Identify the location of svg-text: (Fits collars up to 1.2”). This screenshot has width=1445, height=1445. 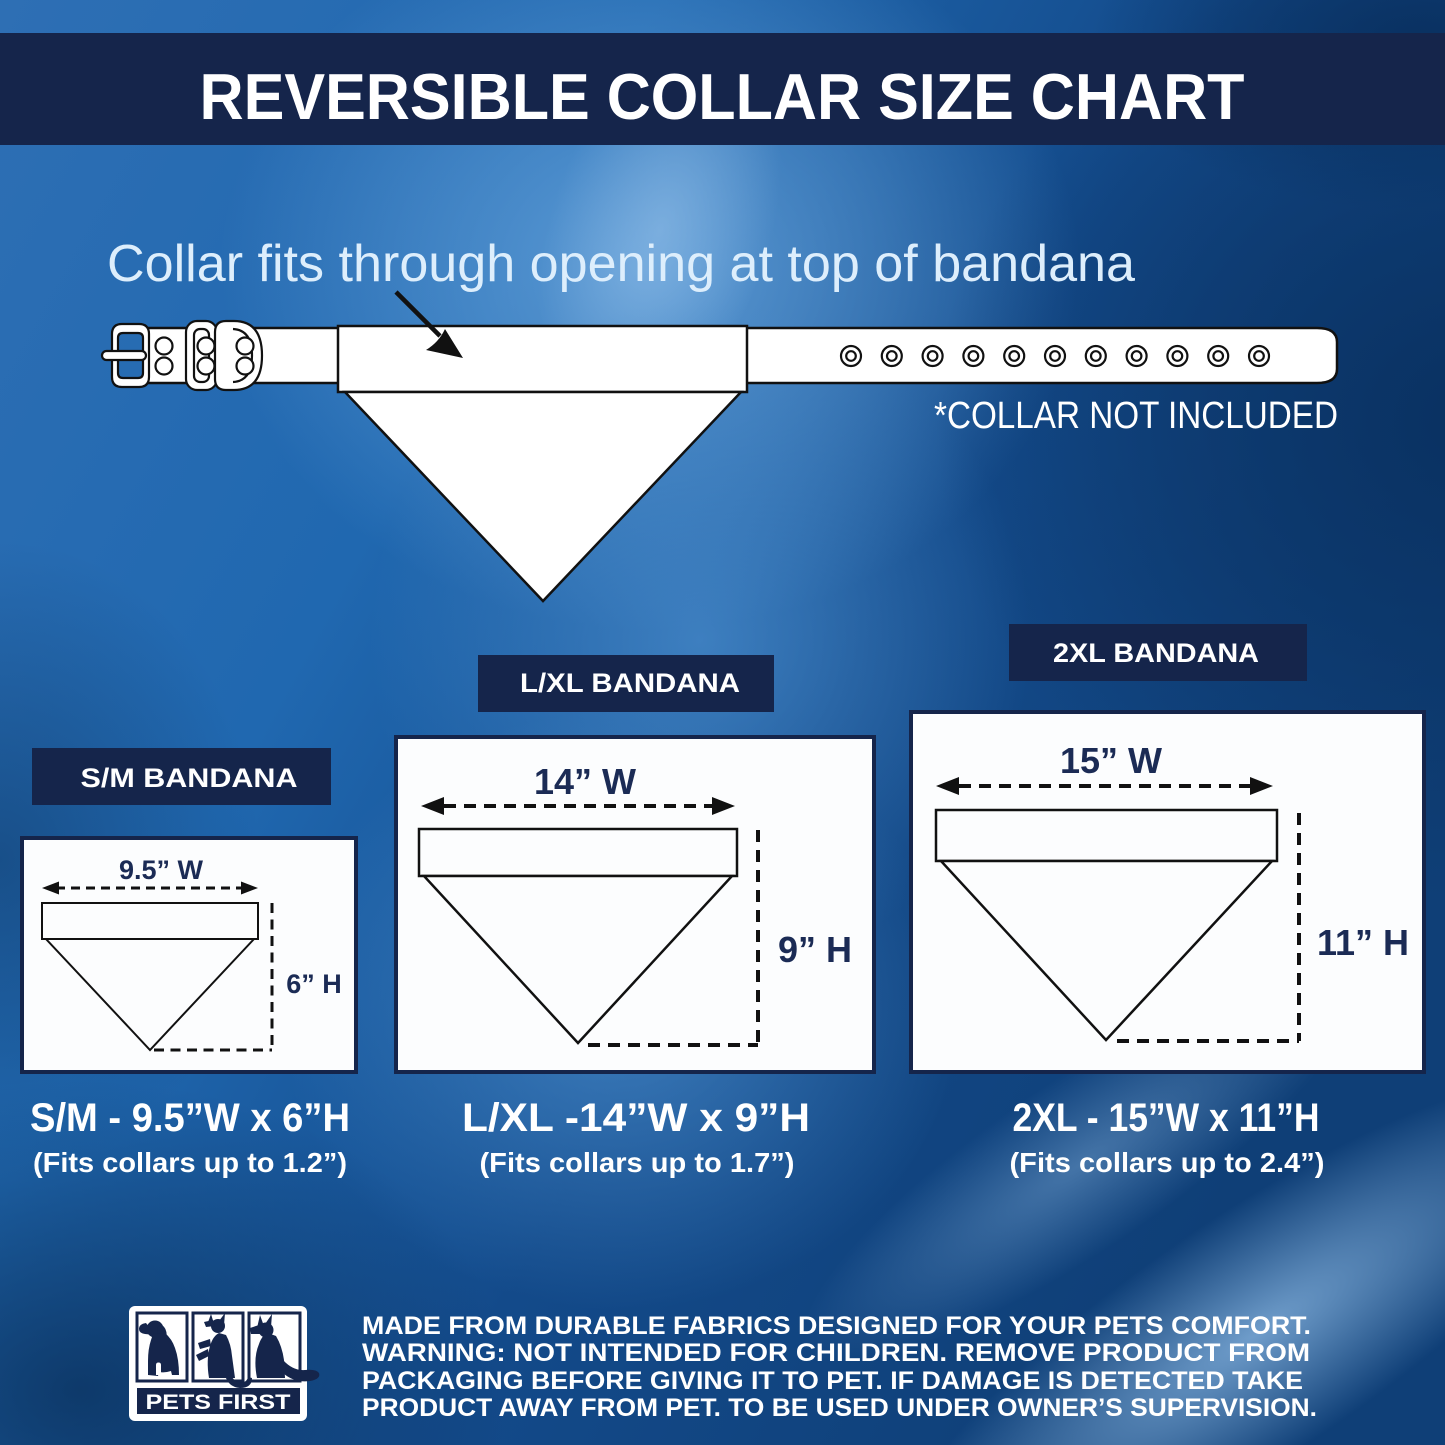
(190, 1162).